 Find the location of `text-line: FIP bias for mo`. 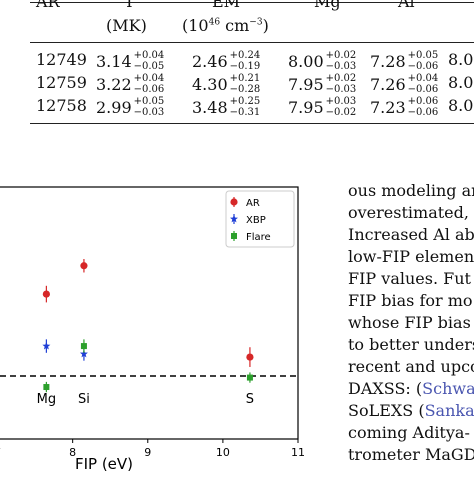

text-line: FIP bias for mo is located at coordinates (410, 300).